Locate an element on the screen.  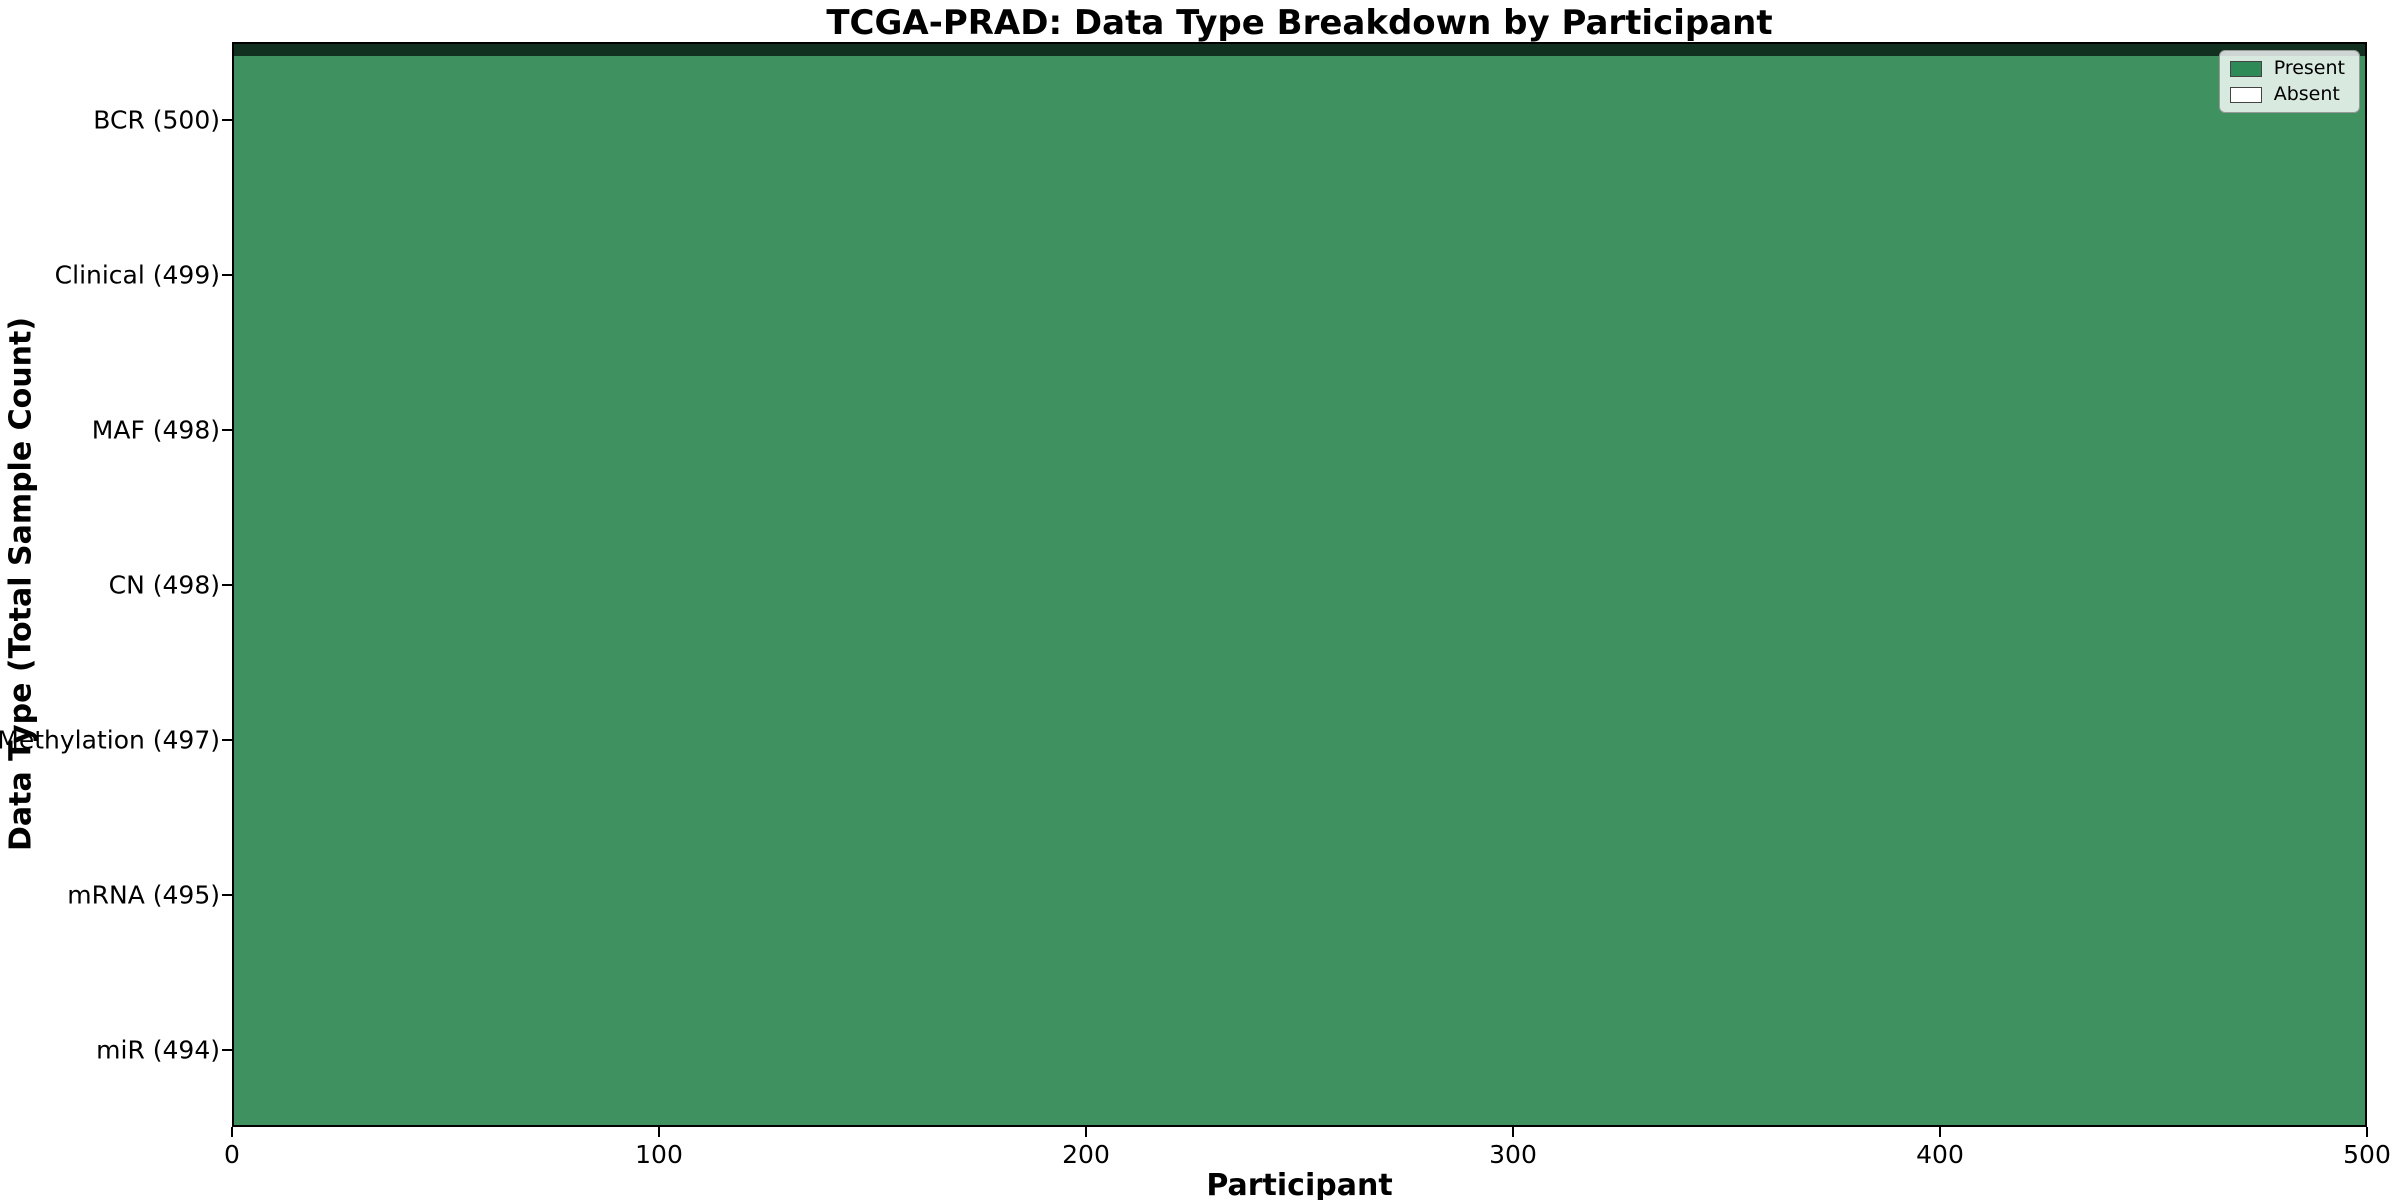
legend-label-absent: Absent is located at coordinates (2306, 94).